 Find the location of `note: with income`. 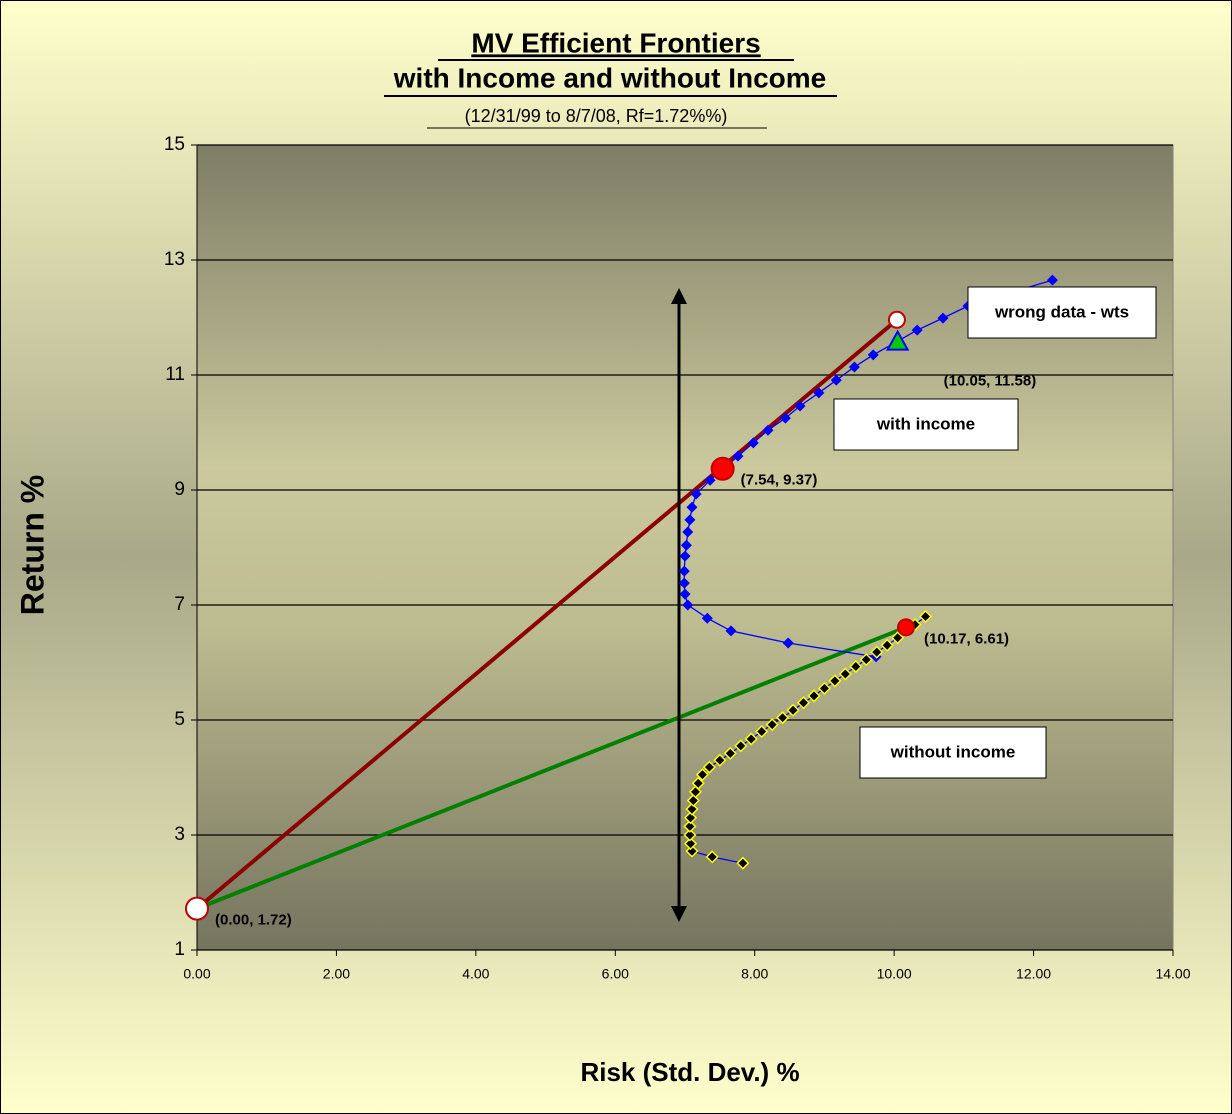

note: with income is located at coordinates (925, 423).